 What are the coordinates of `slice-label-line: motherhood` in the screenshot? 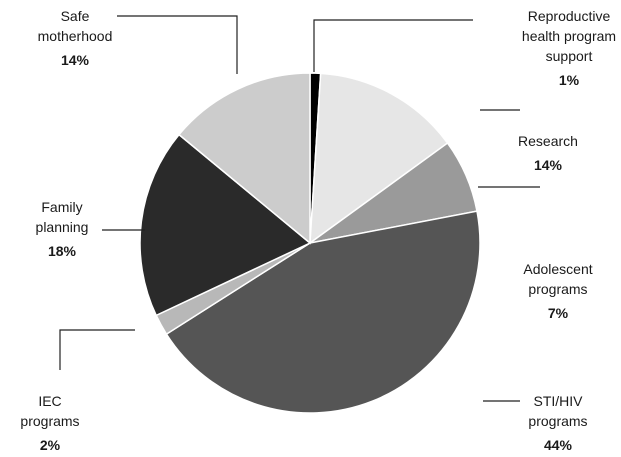 It's located at (75, 36).